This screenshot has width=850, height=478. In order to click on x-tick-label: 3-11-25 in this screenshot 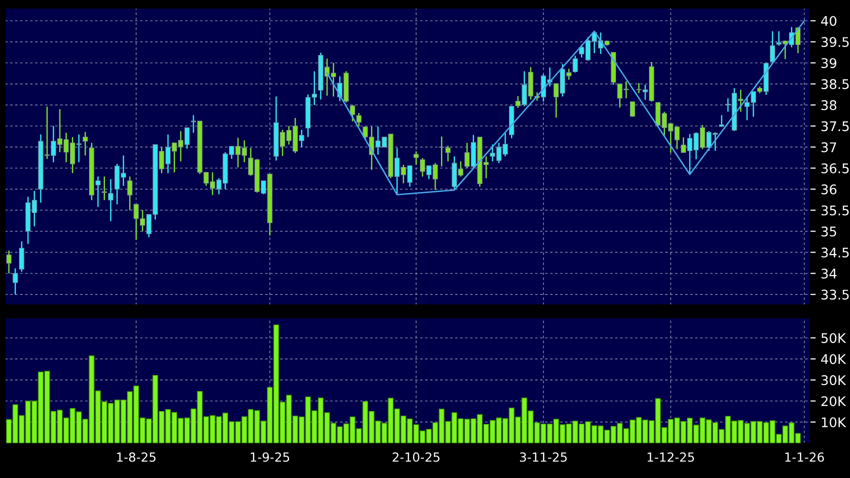, I will do `click(543, 457)`.